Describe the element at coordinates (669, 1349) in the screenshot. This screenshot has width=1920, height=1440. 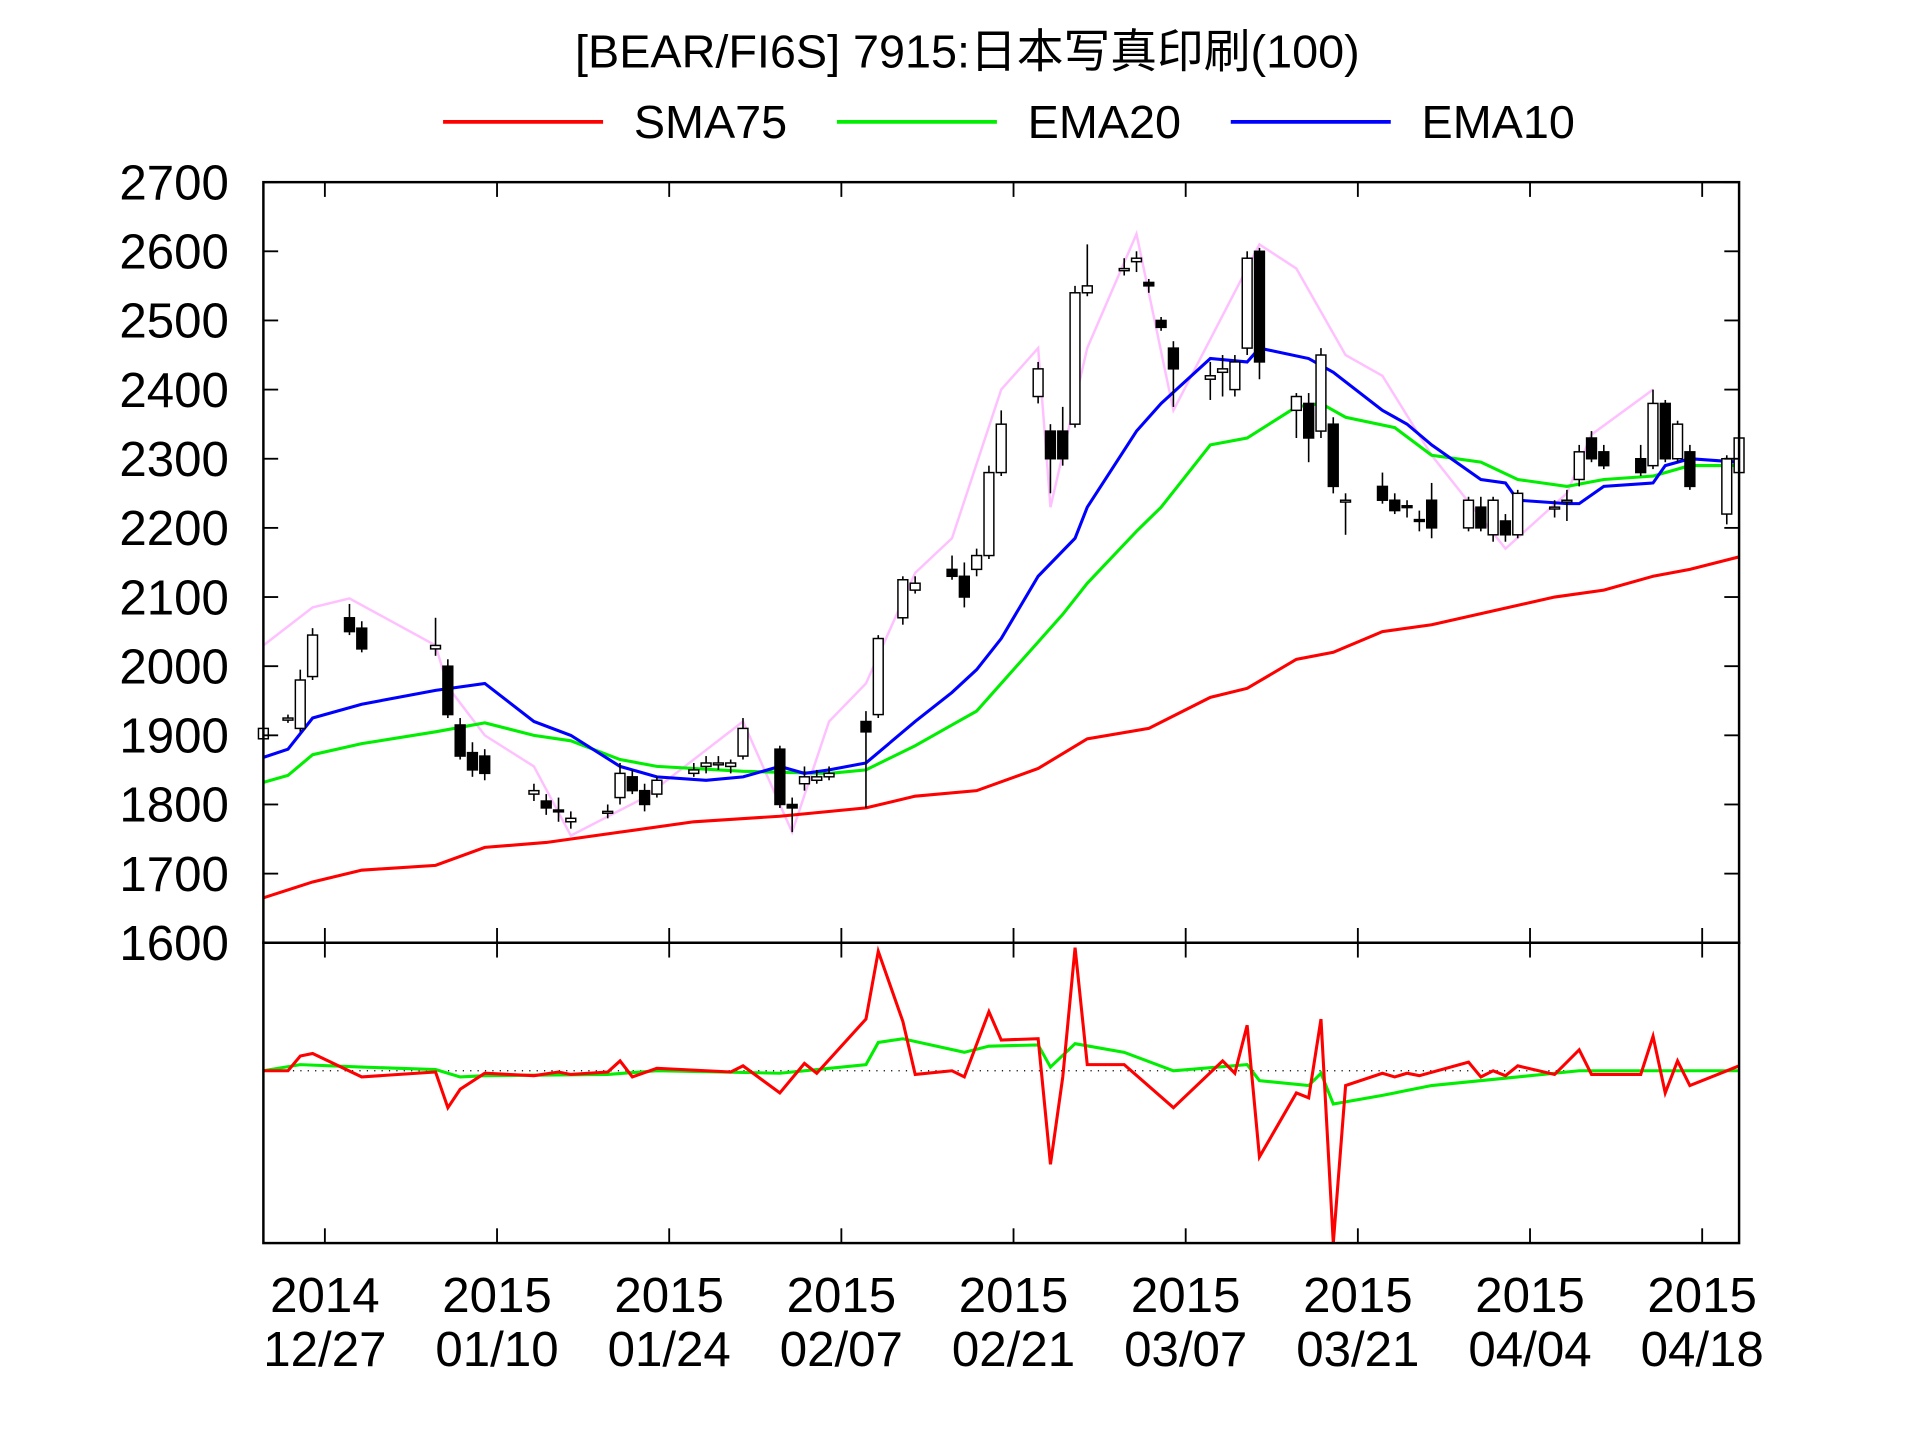
I see `x-tick-label-date: 01/24` at that location.